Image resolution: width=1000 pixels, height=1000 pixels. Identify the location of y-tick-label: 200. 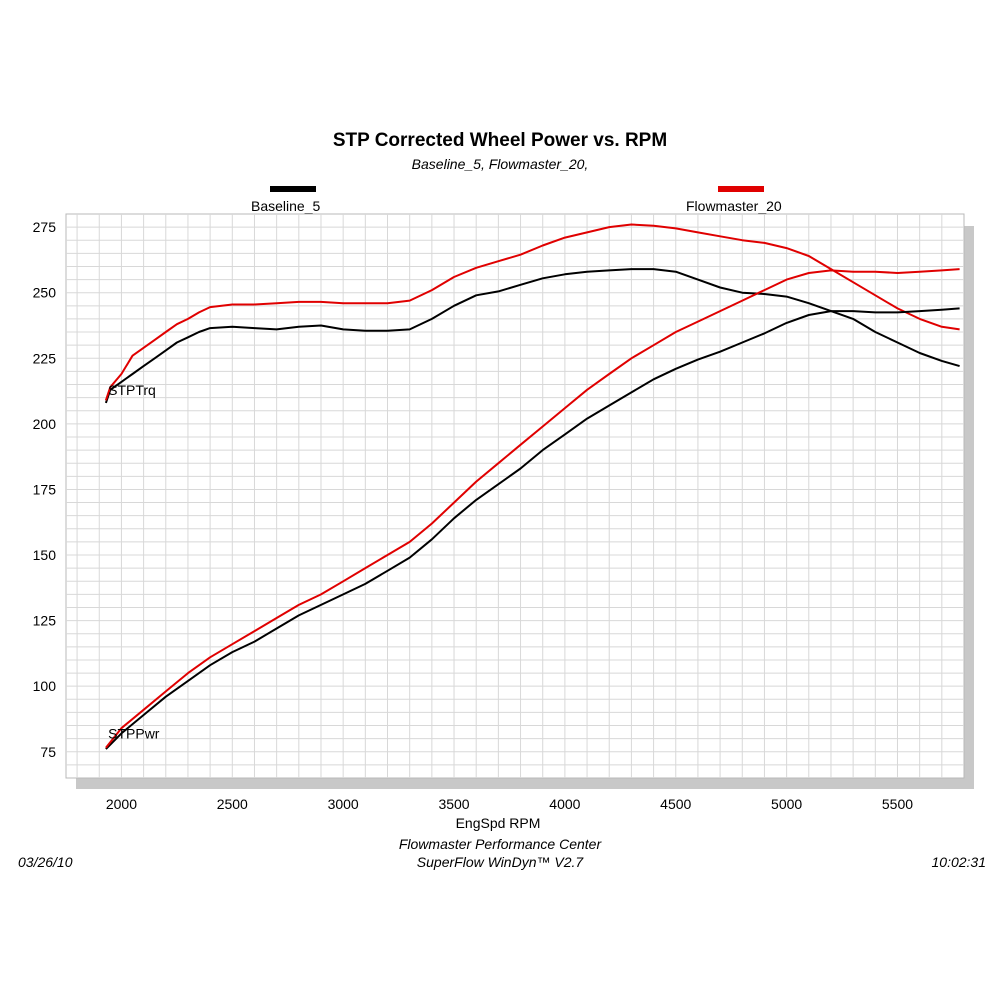
(45, 424).